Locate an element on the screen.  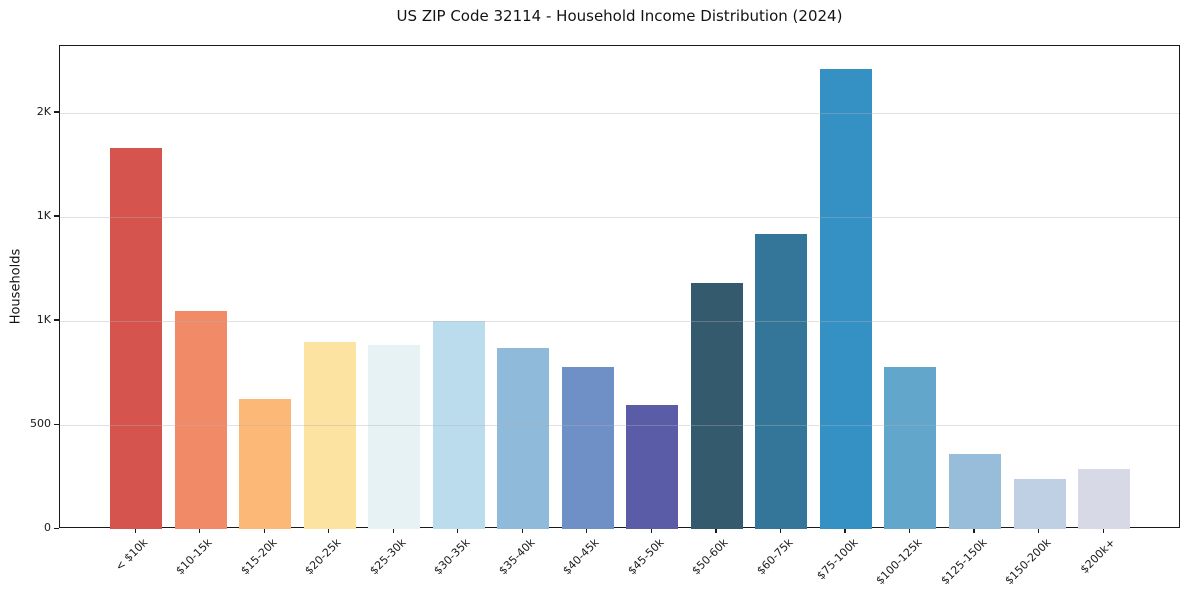
bar-100-125k is located at coordinates (910, 447).